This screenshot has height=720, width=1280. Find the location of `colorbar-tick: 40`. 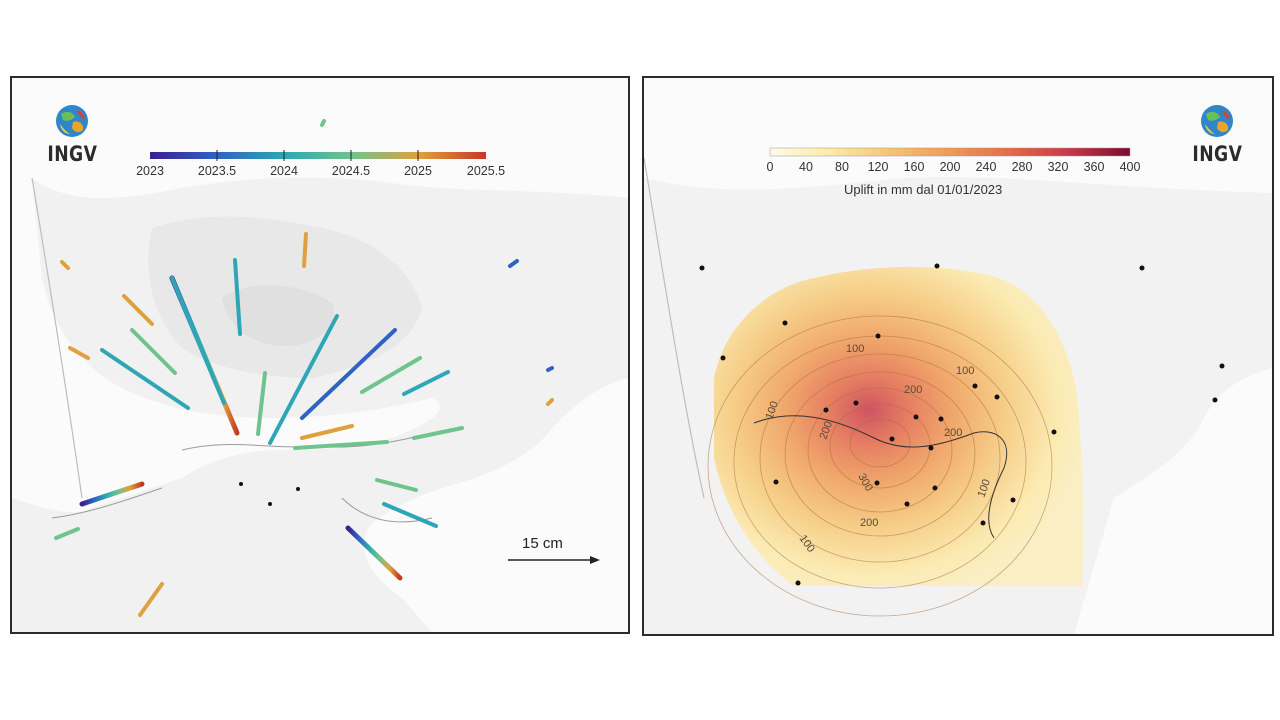

colorbar-tick: 40 is located at coordinates (806, 167).